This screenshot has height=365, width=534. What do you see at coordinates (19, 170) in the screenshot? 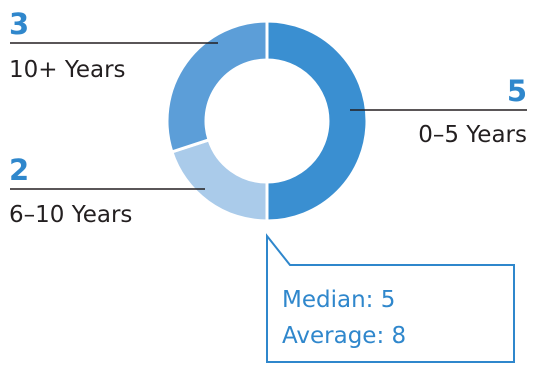
I see `count-6-10: 2` at bounding box center [19, 170].